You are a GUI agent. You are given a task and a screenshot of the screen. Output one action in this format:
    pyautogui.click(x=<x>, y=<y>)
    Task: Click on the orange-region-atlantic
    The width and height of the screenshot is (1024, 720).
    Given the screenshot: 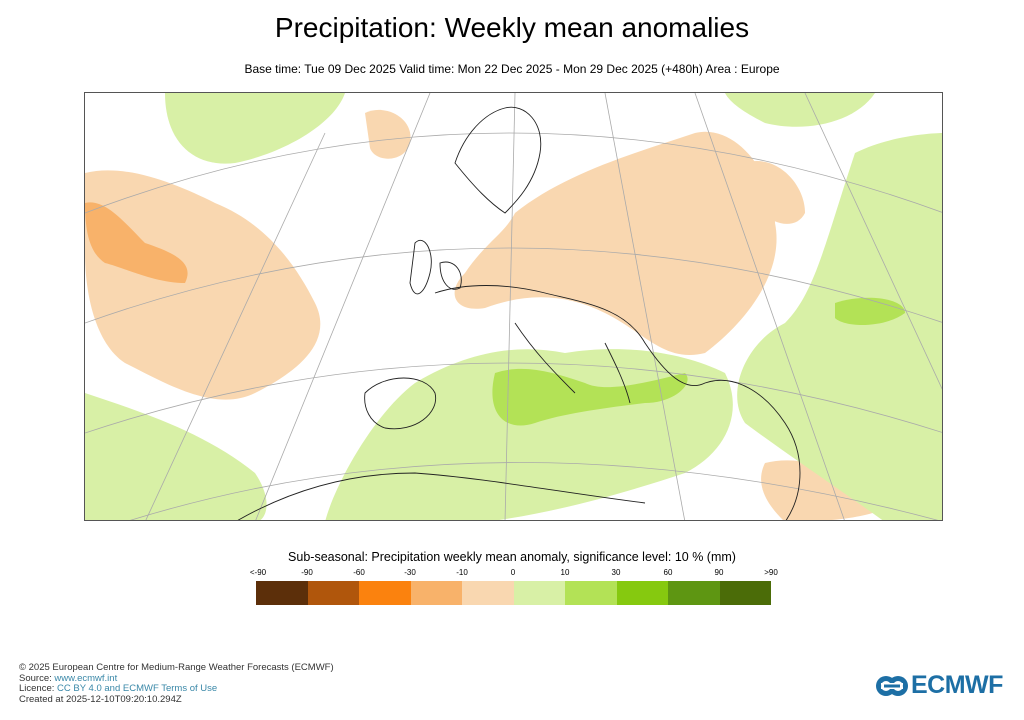 What is the action you would take?
    pyautogui.click(x=136, y=242)
    